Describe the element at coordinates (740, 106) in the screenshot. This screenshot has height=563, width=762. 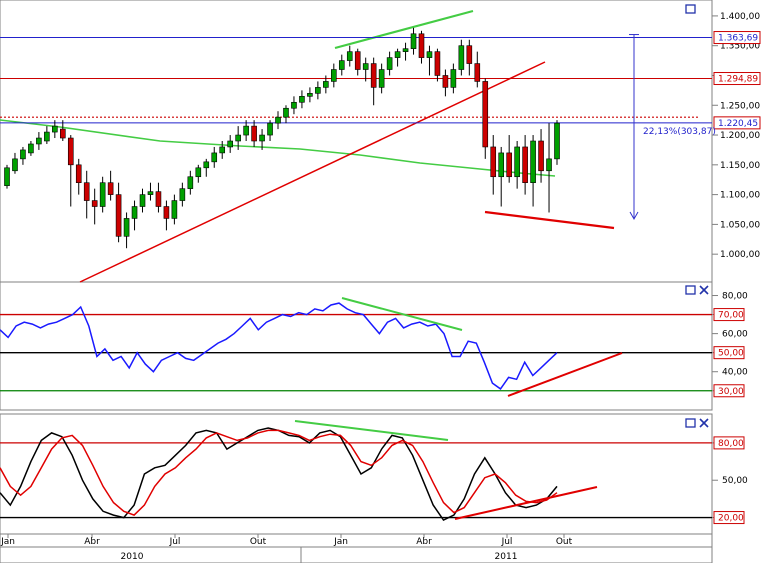
I see `price-tick-label: 1.250,00` at that location.